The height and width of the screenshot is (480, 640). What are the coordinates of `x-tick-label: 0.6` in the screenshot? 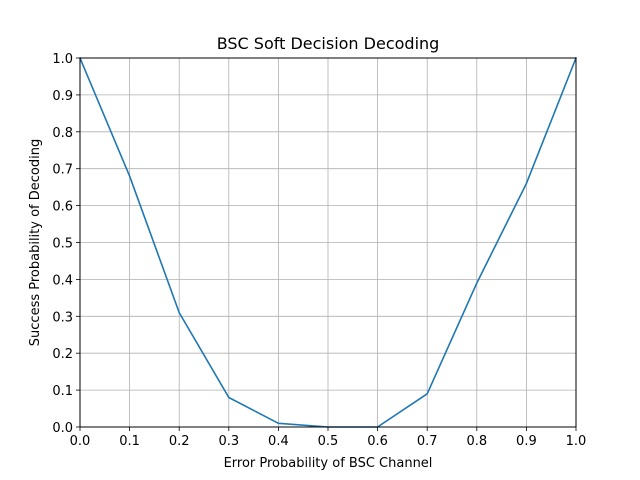 It's located at (377, 441).